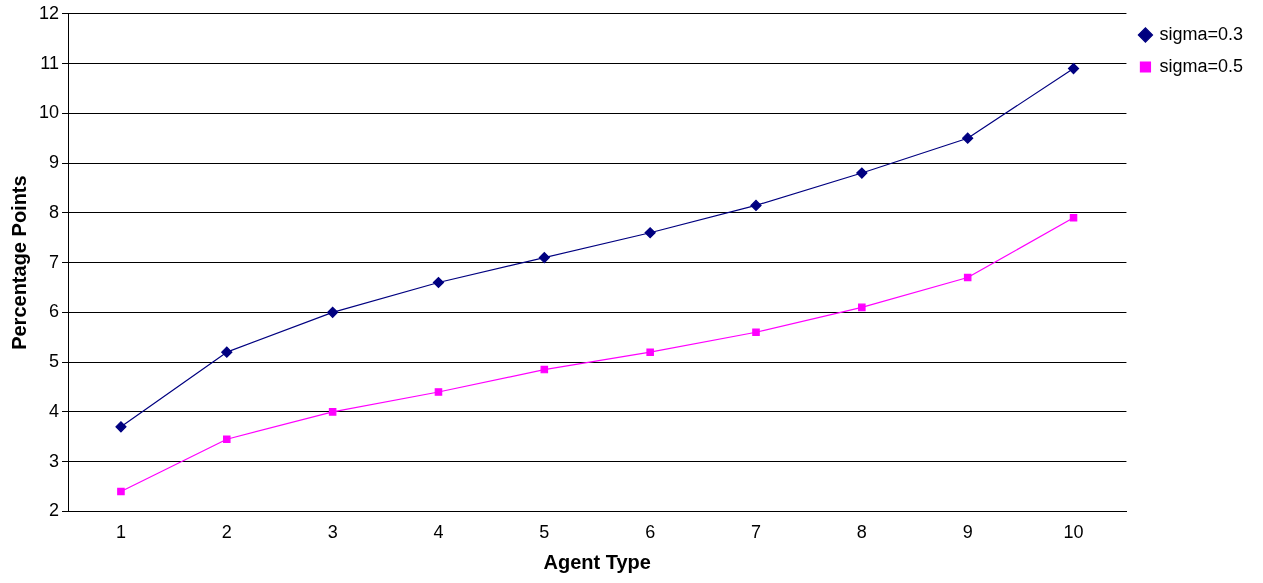 This screenshot has width=1263, height=583. What do you see at coordinates (54, 410) in the screenshot?
I see `y-tick-label: 4` at bounding box center [54, 410].